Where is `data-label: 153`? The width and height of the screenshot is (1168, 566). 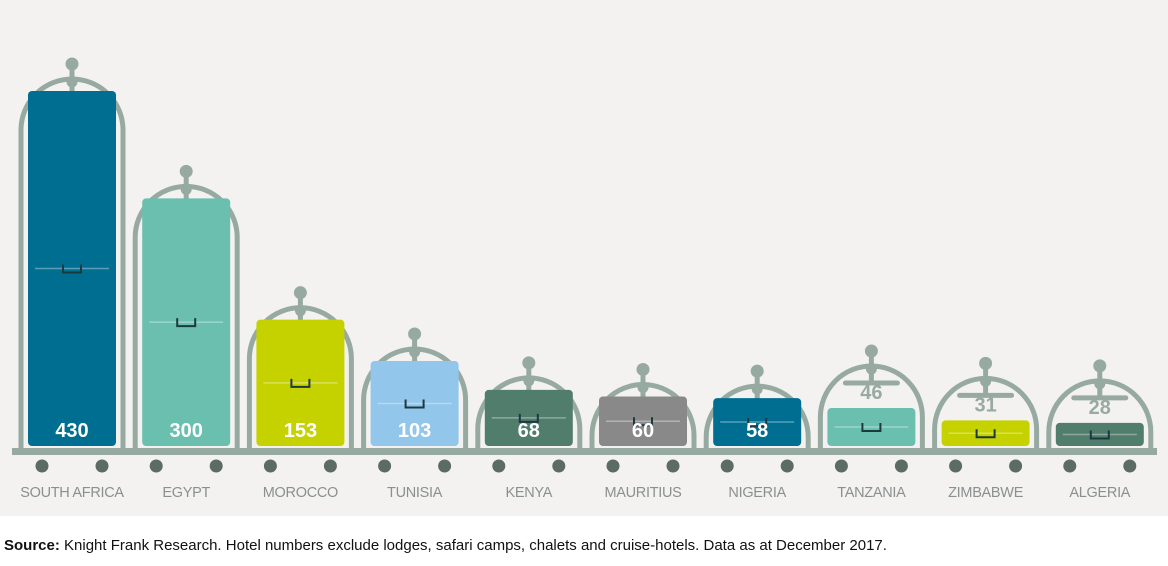
data-label: 153 is located at coordinates (300, 431).